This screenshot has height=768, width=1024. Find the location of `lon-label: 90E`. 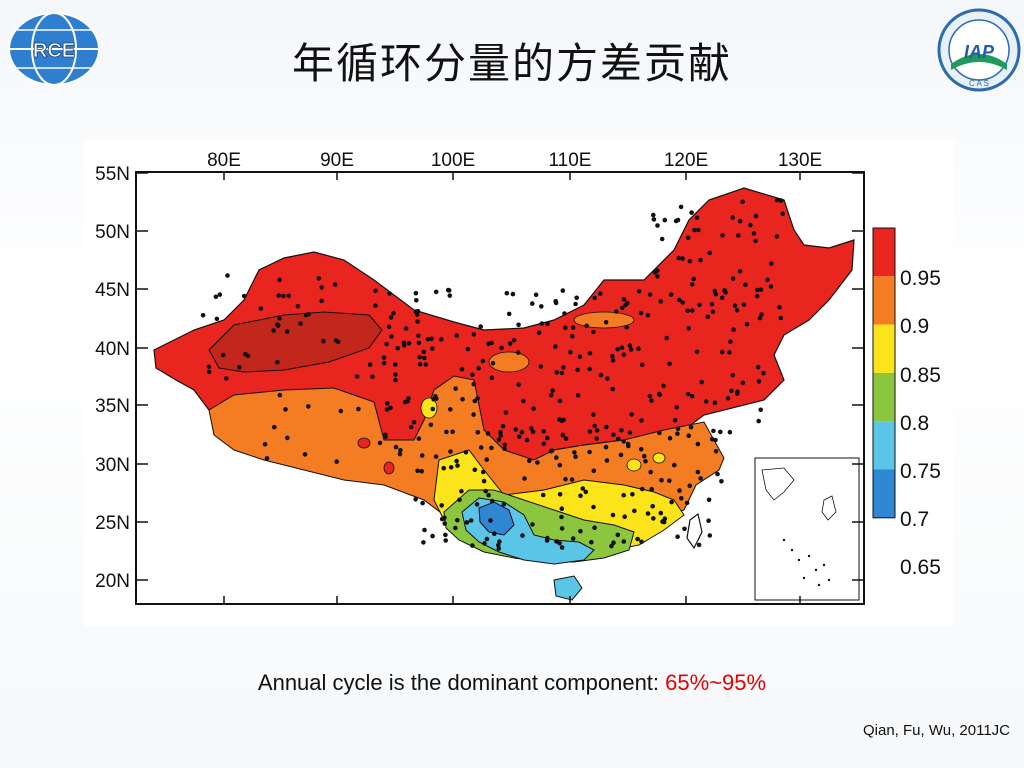

lon-label: 90E is located at coordinates (337, 160).